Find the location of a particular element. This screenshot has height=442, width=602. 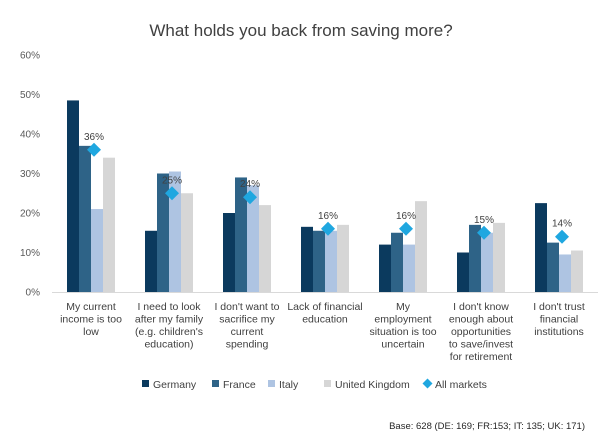

y-tick-label: 20% is located at coordinates (30, 214).